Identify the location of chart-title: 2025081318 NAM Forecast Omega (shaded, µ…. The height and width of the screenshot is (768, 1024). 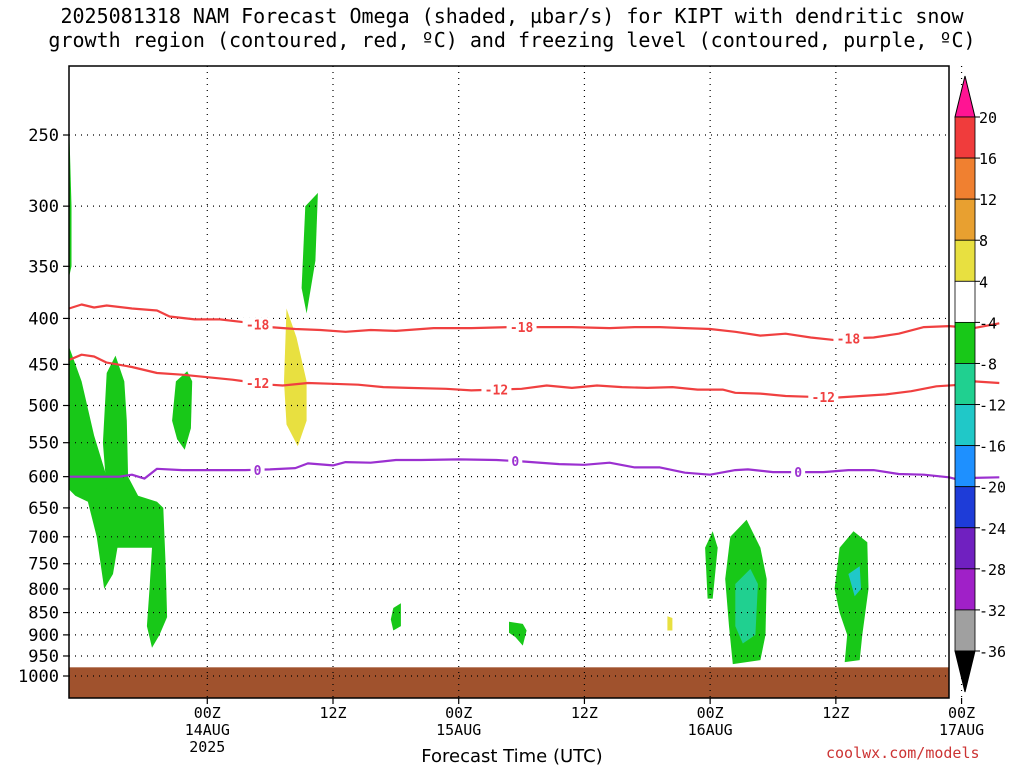
(512, 28).